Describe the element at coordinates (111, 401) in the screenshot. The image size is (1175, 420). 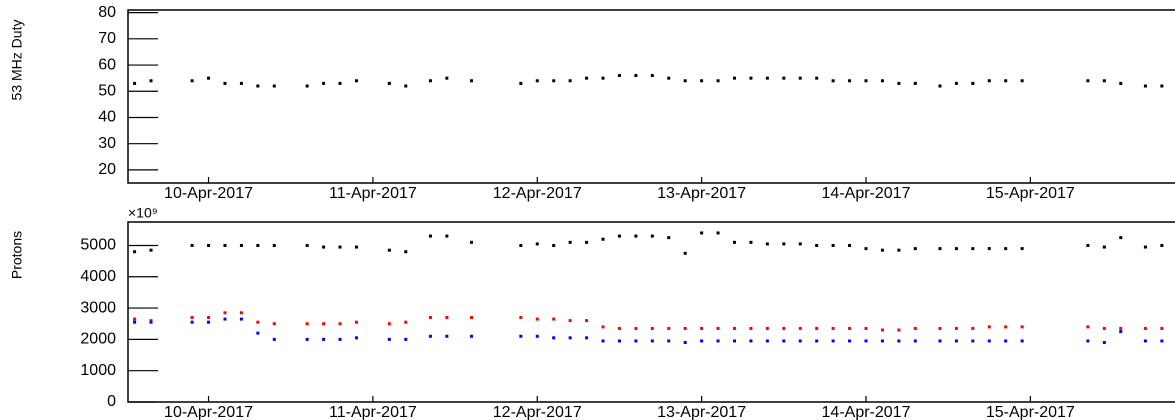
I see `y-tick-label: 0` at that location.